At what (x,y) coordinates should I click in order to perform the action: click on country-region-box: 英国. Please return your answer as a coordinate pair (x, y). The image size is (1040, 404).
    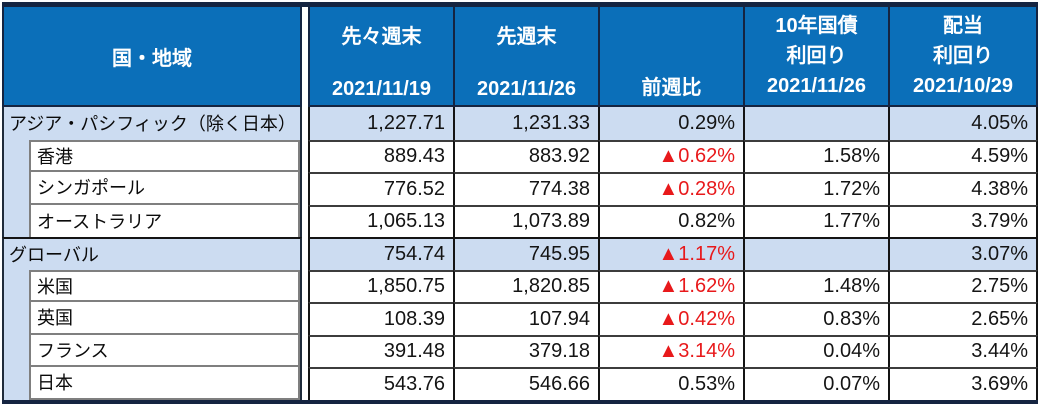
    Looking at the image, I should click on (164, 318).